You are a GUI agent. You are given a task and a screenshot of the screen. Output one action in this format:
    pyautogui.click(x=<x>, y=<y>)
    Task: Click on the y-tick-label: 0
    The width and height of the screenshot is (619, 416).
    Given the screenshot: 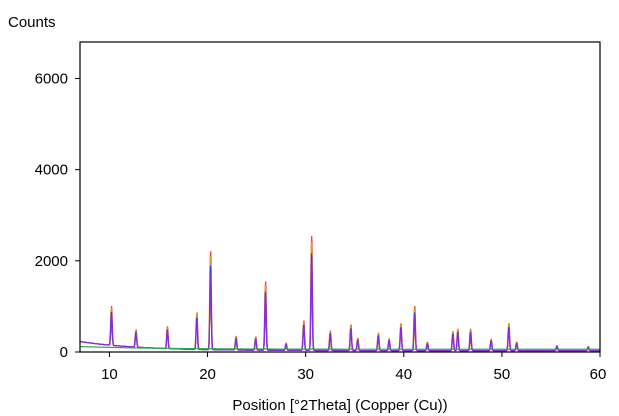 What is the action you would take?
    pyautogui.click(x=64, y=352)
    